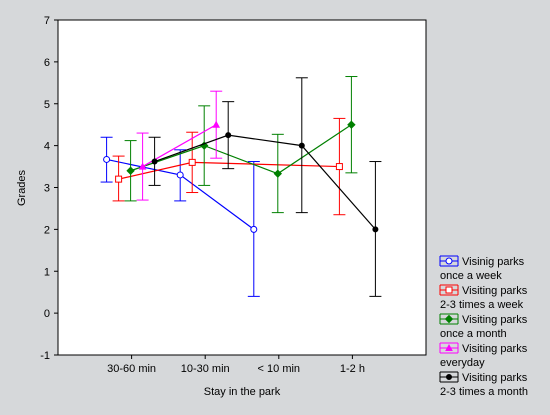 The width and height of the screenshot is (550, 415). Describe the element at coordinates (279, 369) in the screenshot. I see `x-tick-label: < 10 min` at that location.